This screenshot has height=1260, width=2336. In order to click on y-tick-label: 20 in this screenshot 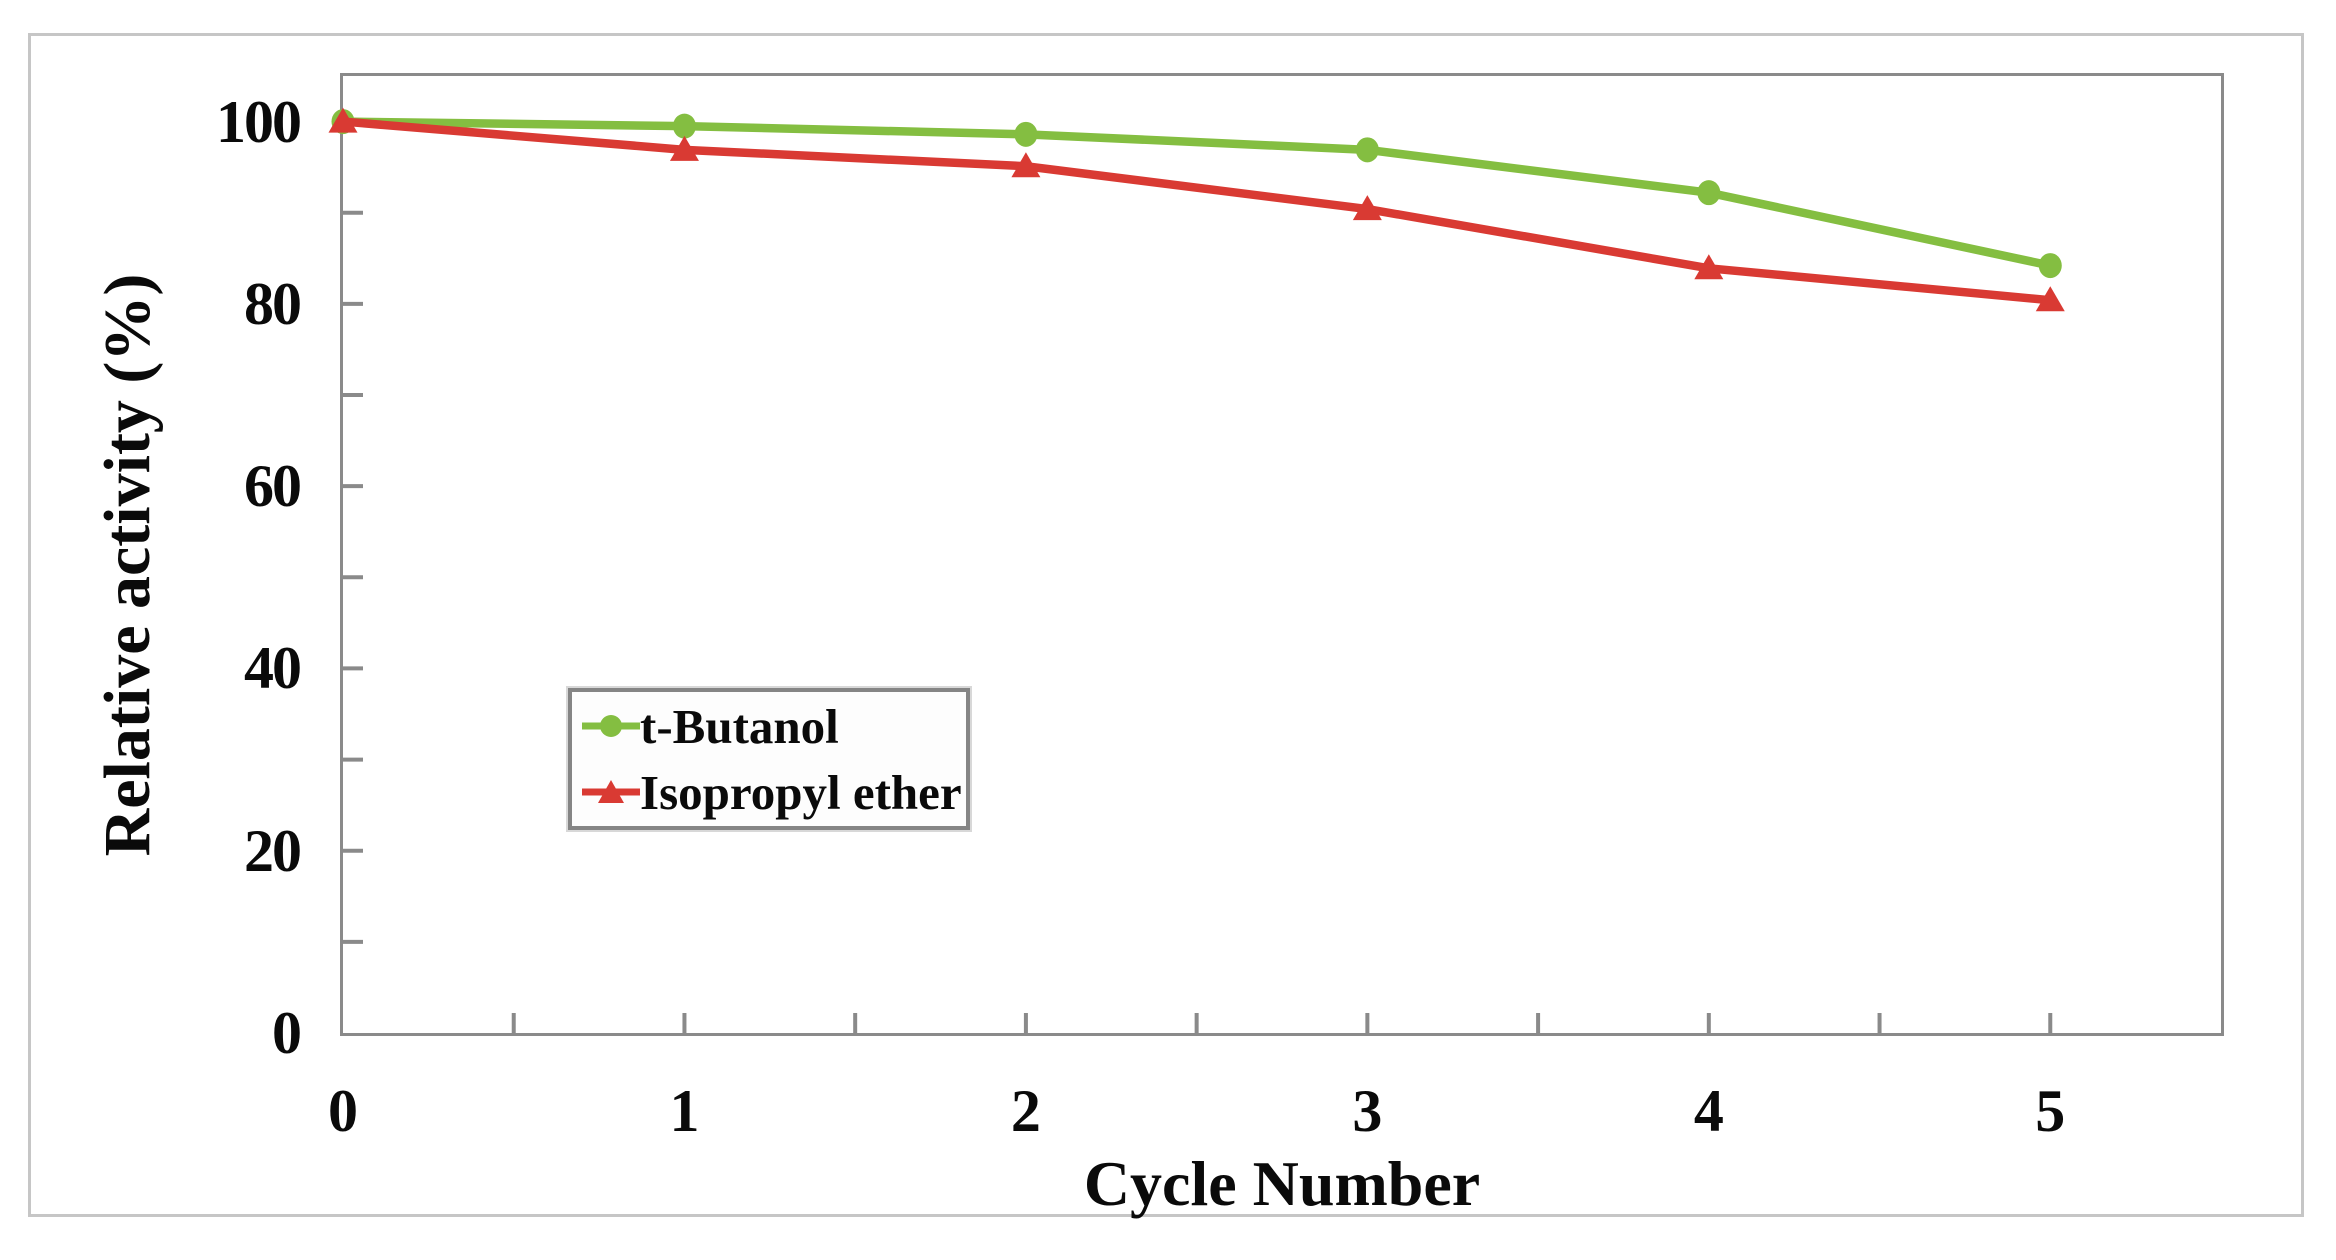, I will do `click(273, 850)`.